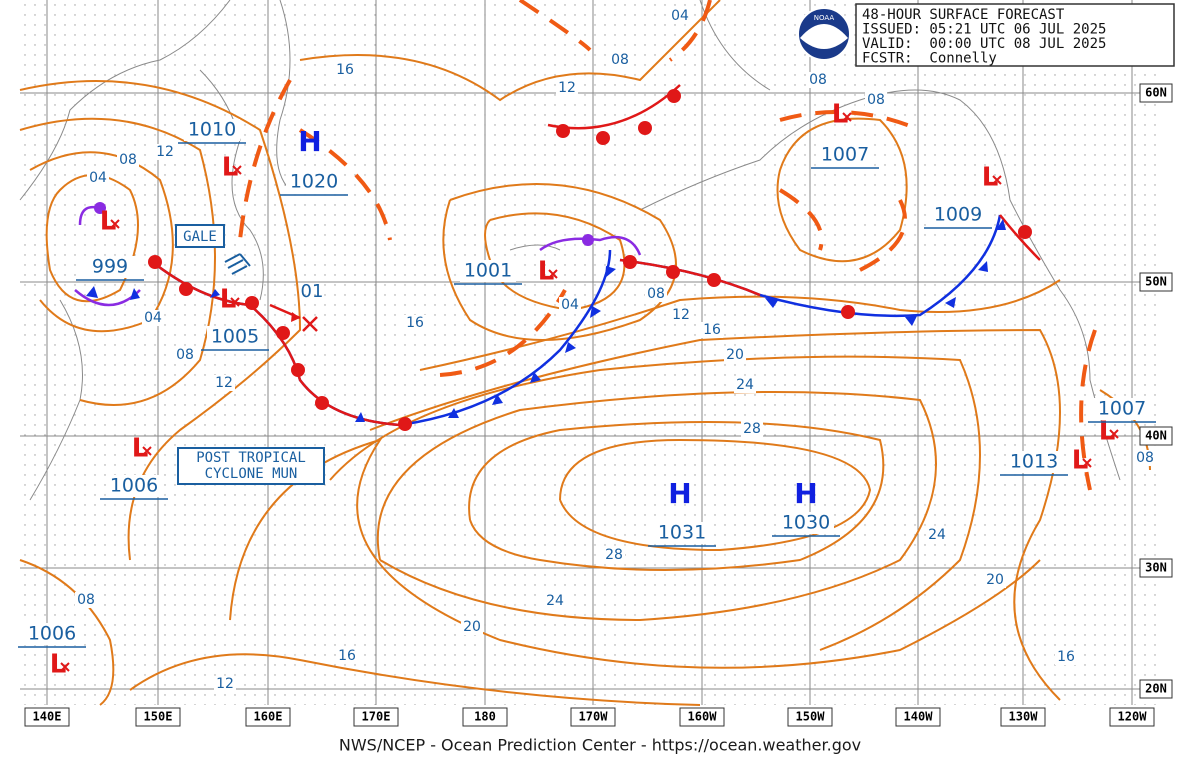 The width and height of the screenshot is (1200, 768). What do you see at coordinates (312, 291) in the screenshot?
I see `new-low-label: 01` at bounding box center [312, 291].